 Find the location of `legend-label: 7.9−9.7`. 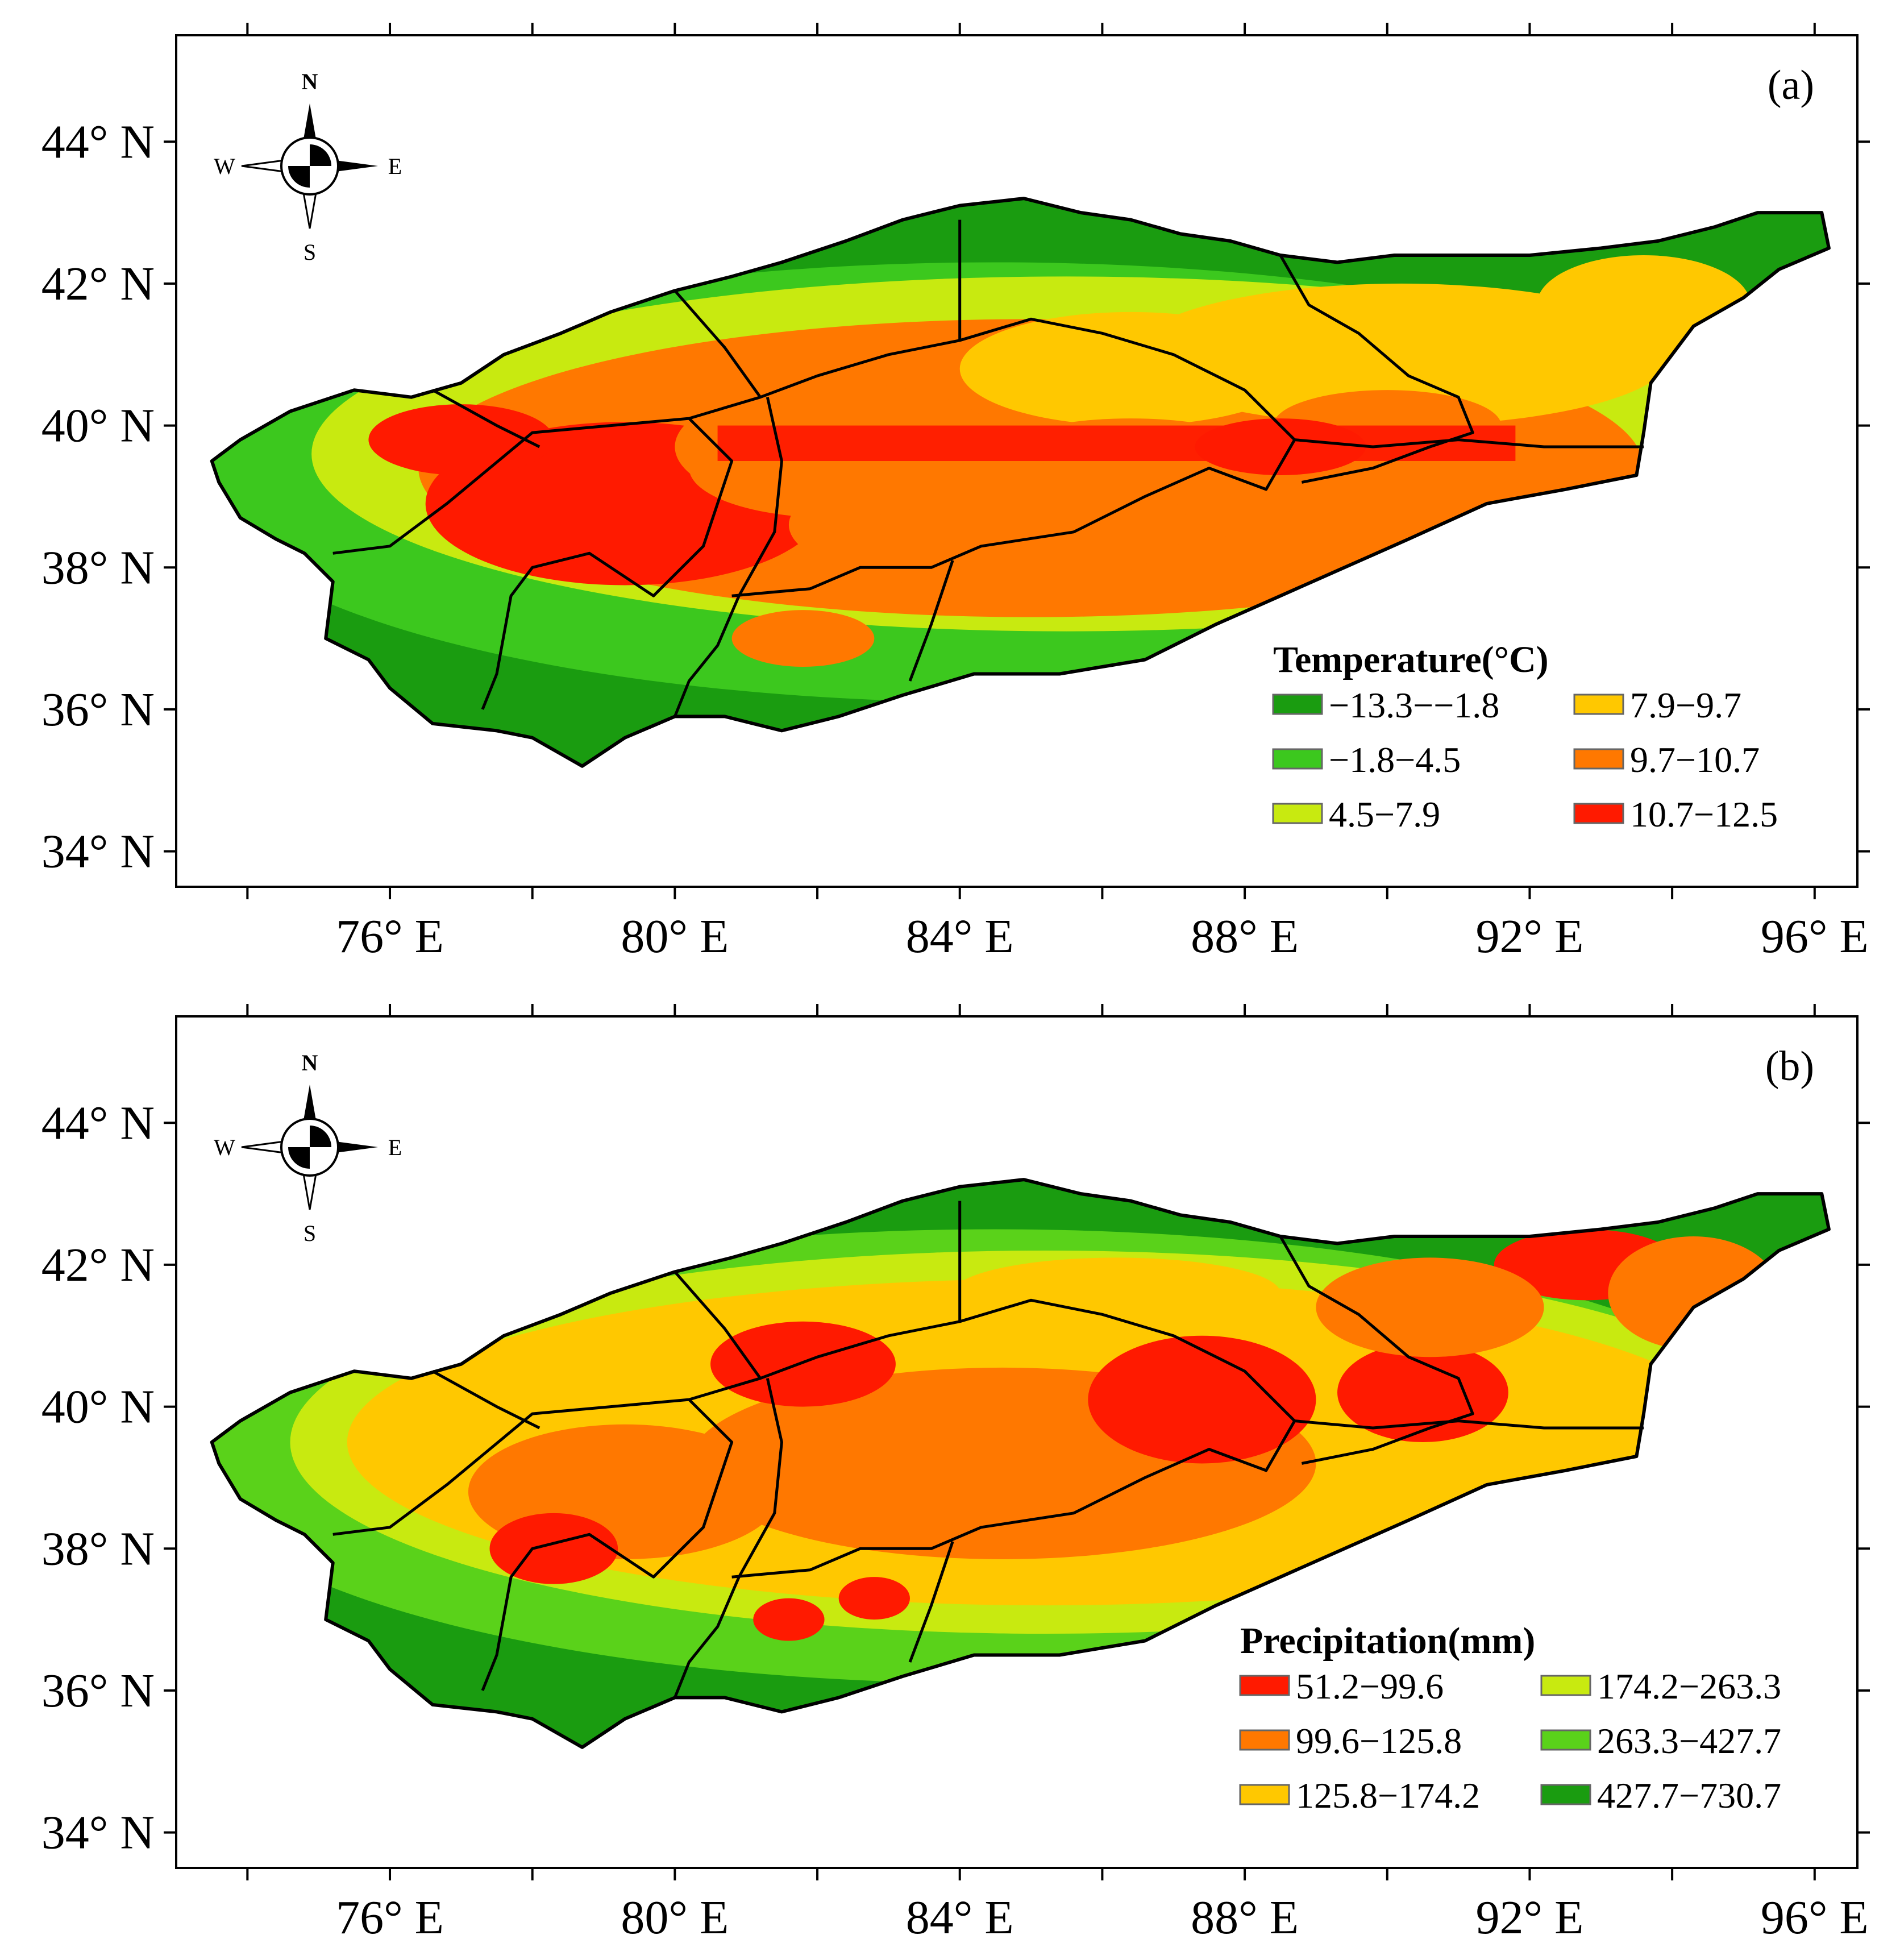

legend-label: 7.9−9.7 is located at coordinates (1685, 705).